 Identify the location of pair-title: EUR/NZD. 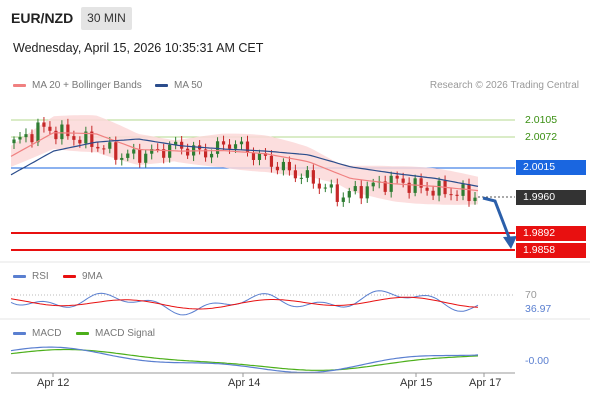
(42, 18).